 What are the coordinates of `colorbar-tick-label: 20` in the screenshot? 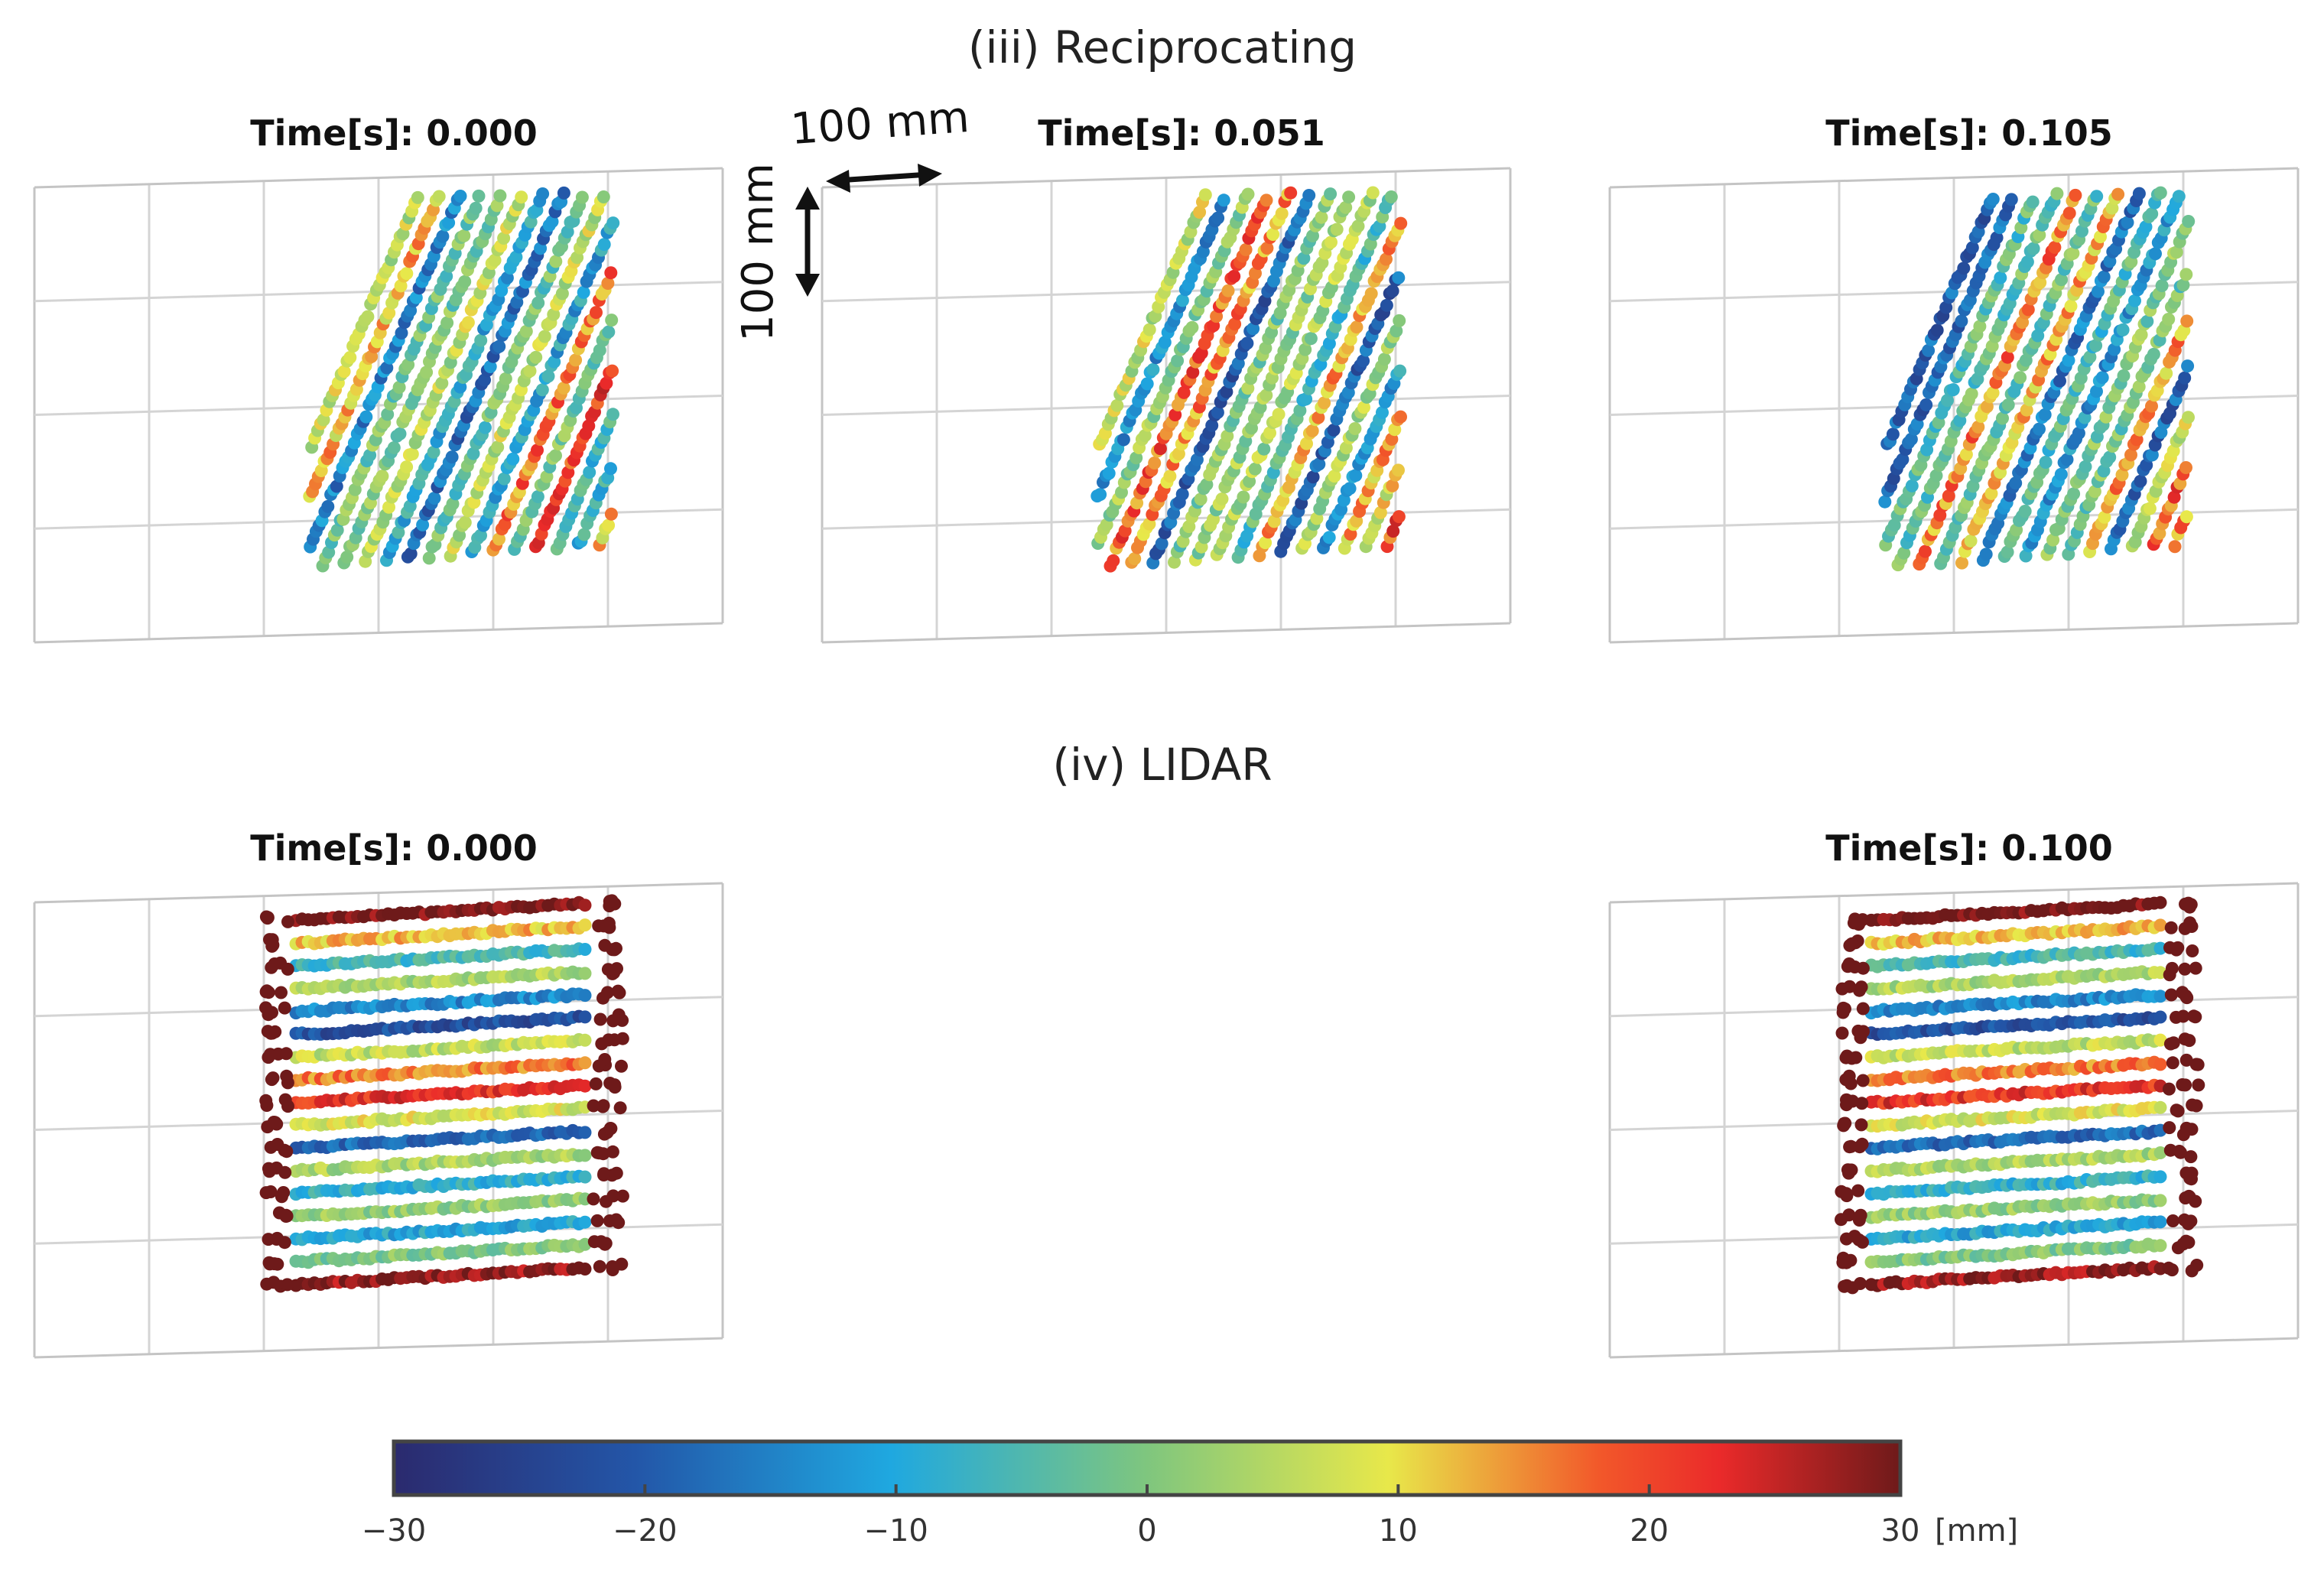 It's located at (1649, 1531).